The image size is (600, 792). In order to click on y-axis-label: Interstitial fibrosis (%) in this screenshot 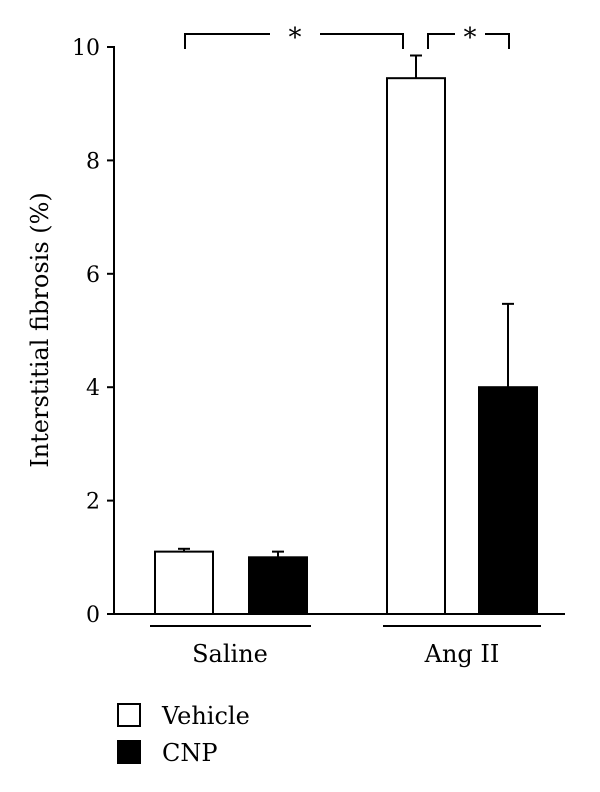, I will do `click(40, 330)`.